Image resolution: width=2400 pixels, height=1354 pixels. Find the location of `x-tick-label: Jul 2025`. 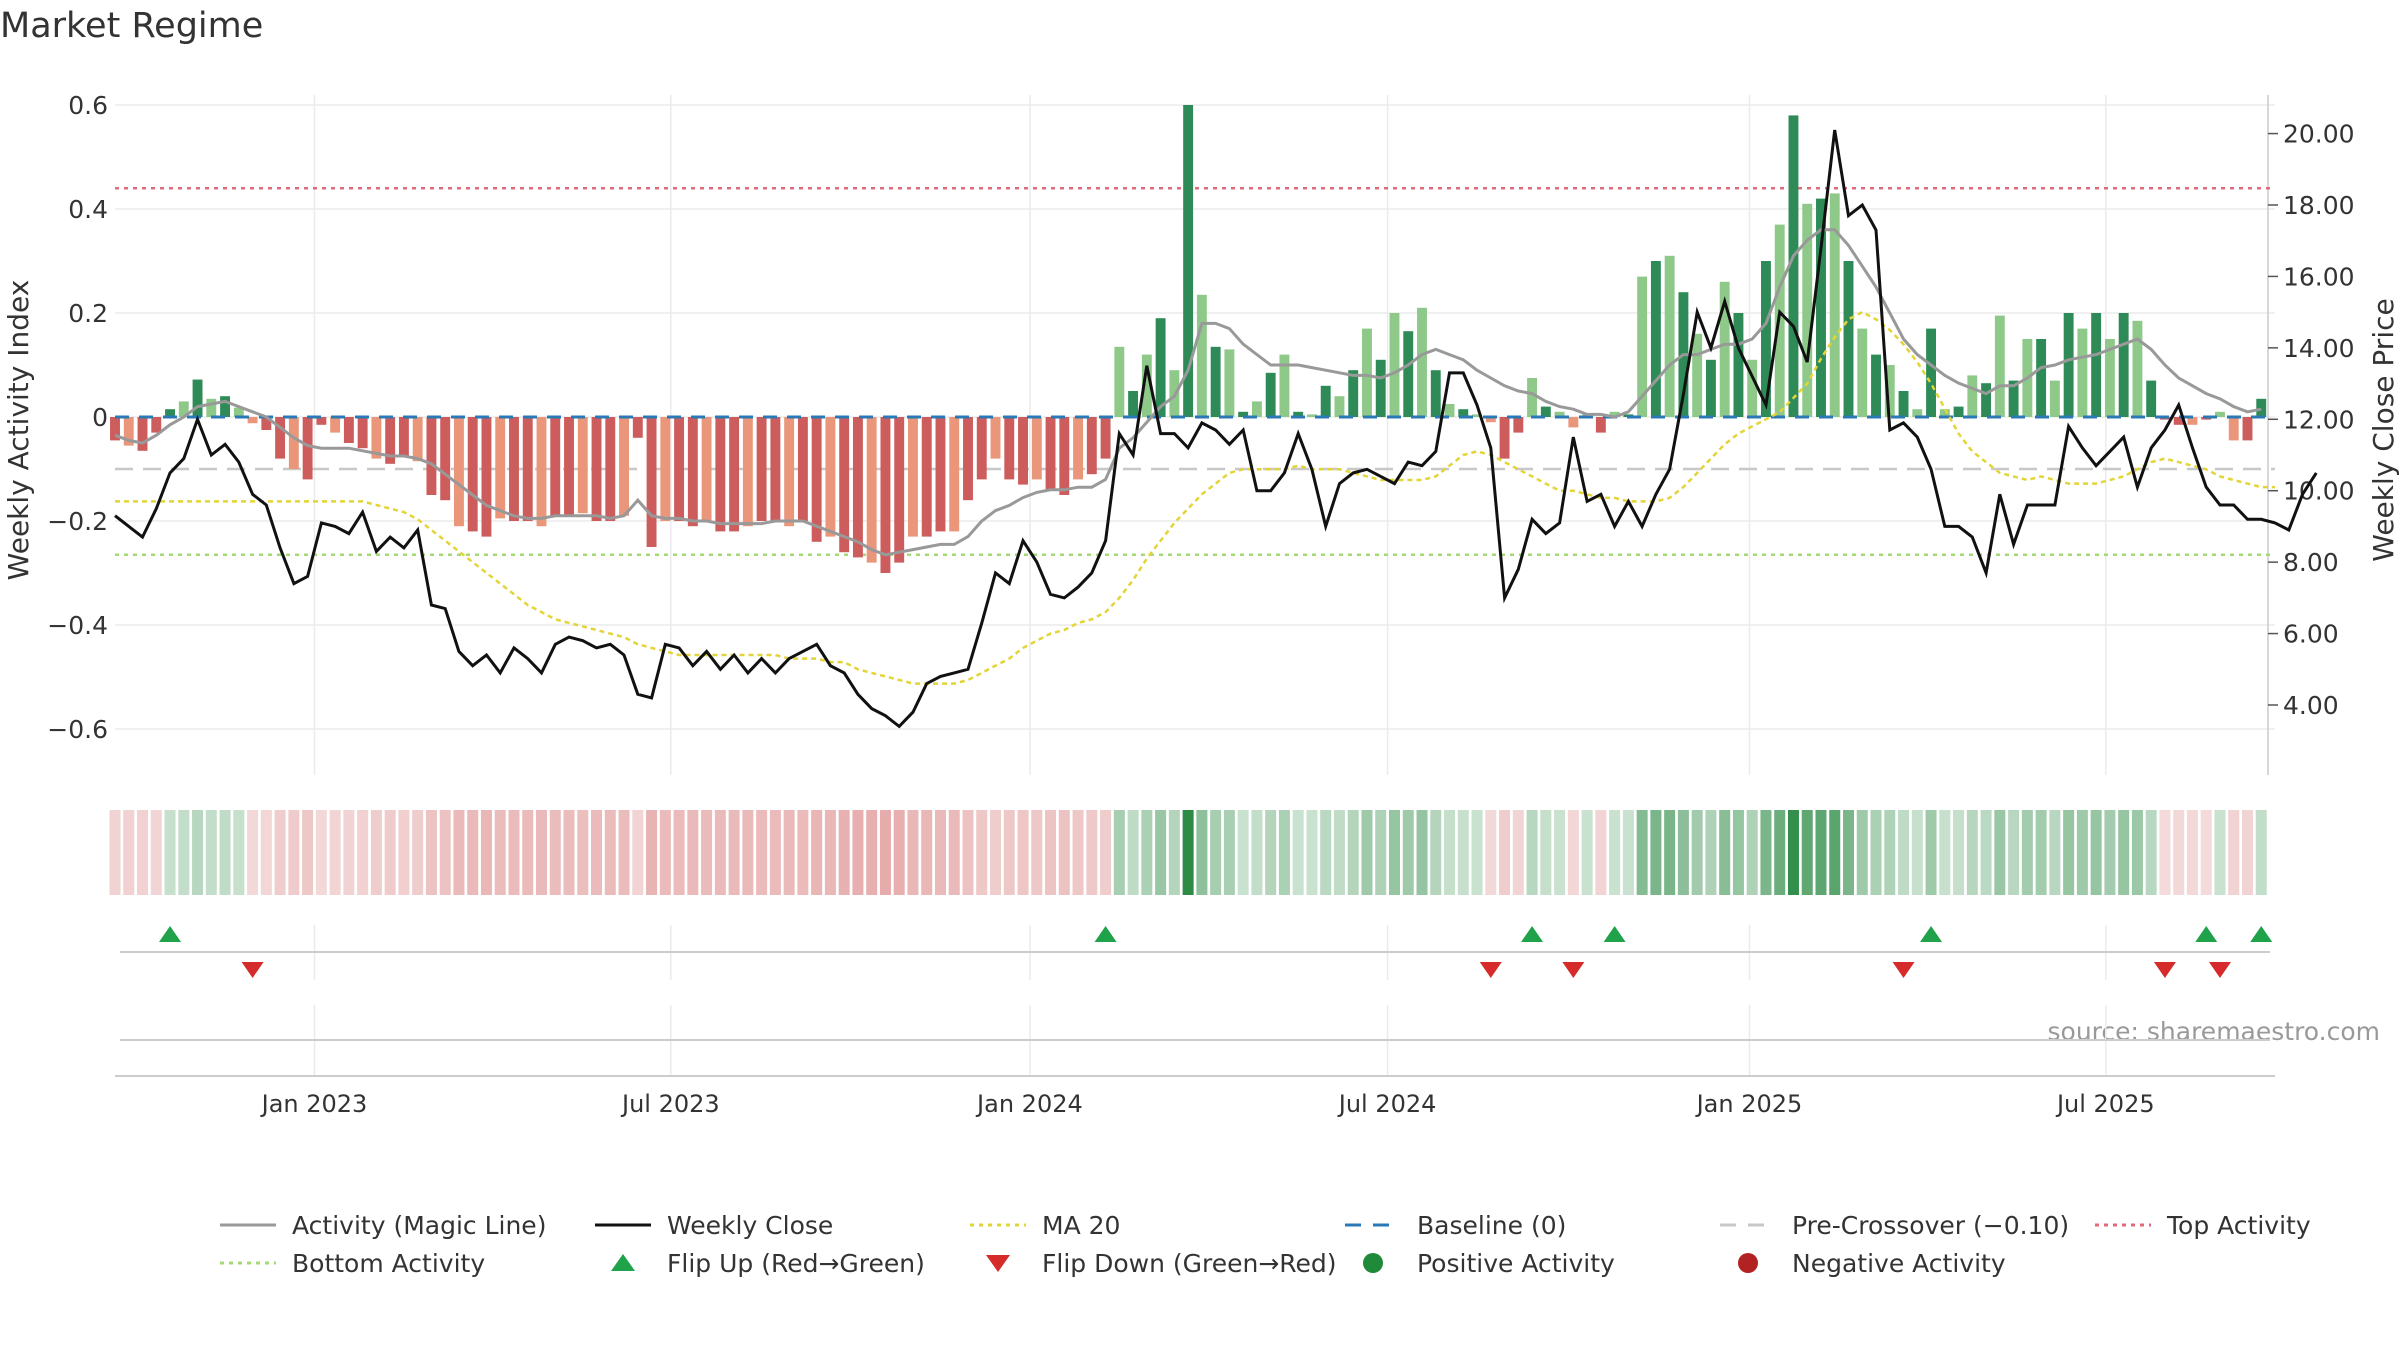

x-tick-label: Jul 2025 is located at coordinates (2105, 1104).